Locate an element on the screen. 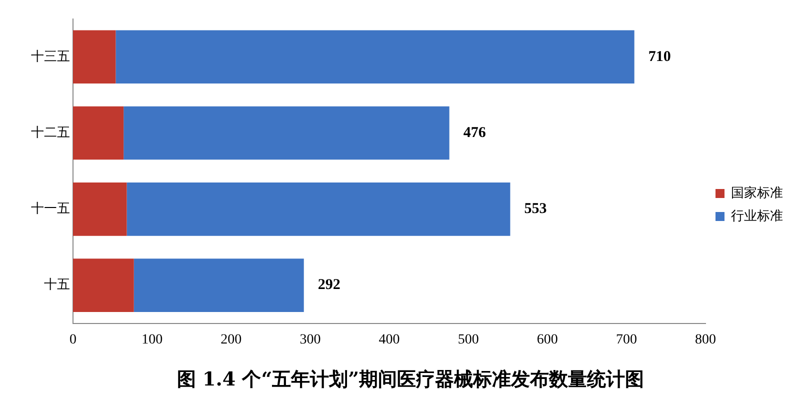 Image resolution: width=811 pixels, height=400 pixels. x-tick-label: 0 is located at coordinates (73, 340).